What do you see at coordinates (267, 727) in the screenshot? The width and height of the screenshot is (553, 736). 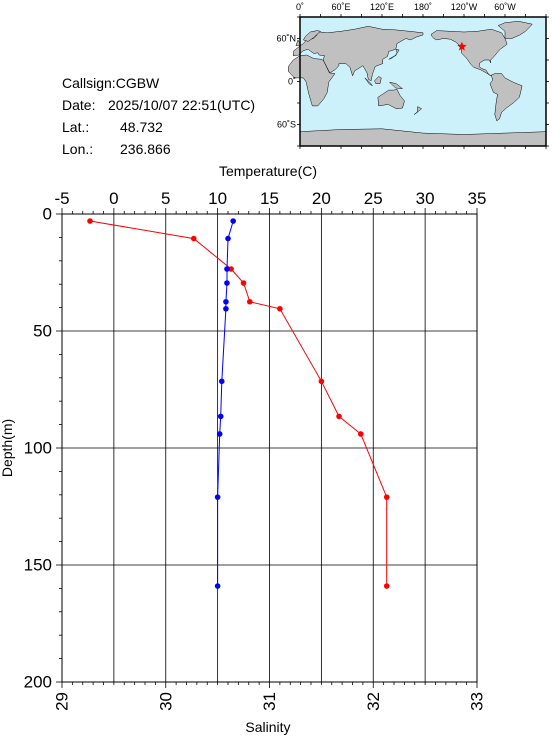 I see `bottom-axis-title: Salinity` at bounding box center [267, 727].